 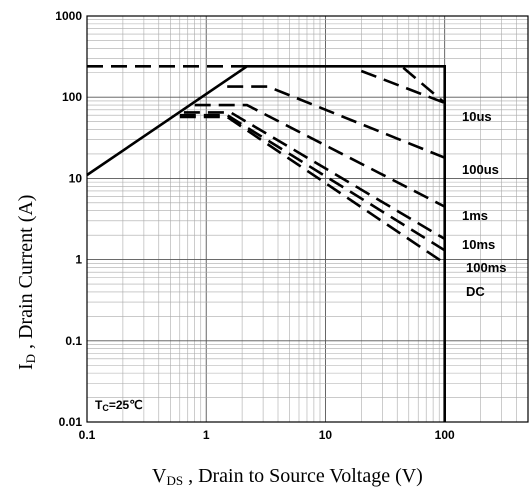 I want to click on y-tick-label: 100, so click(x=72, y=97).